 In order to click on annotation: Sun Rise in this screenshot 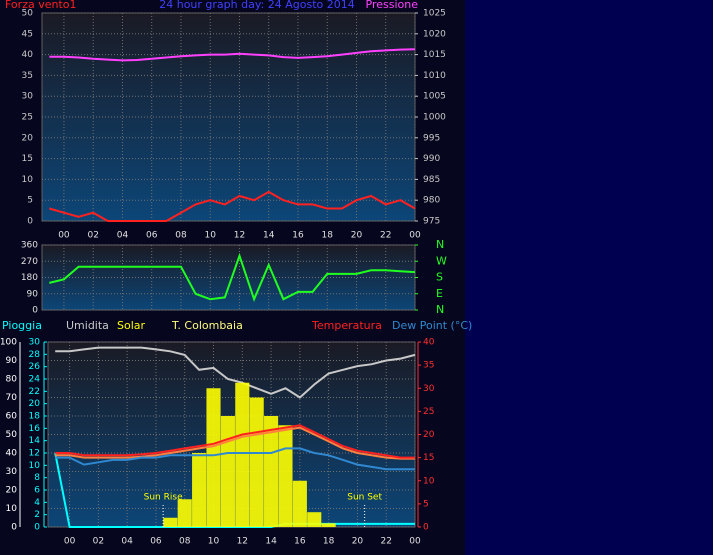, I will do `click(163, 498)`.